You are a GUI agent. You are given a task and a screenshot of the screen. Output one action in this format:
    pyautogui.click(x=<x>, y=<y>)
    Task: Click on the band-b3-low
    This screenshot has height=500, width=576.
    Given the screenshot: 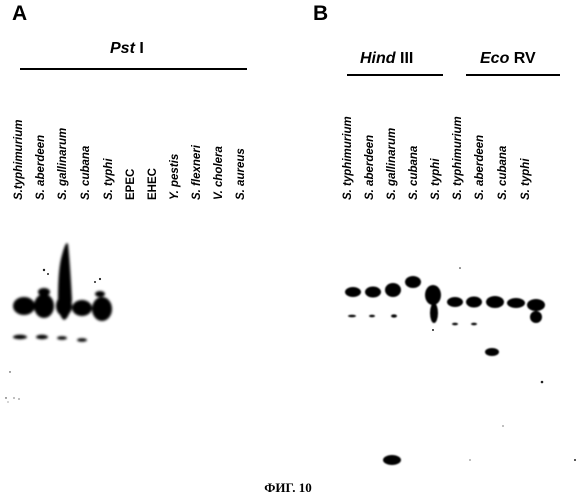 What is the action you would take?
    pyautogui.click(x=394, y=315)
    